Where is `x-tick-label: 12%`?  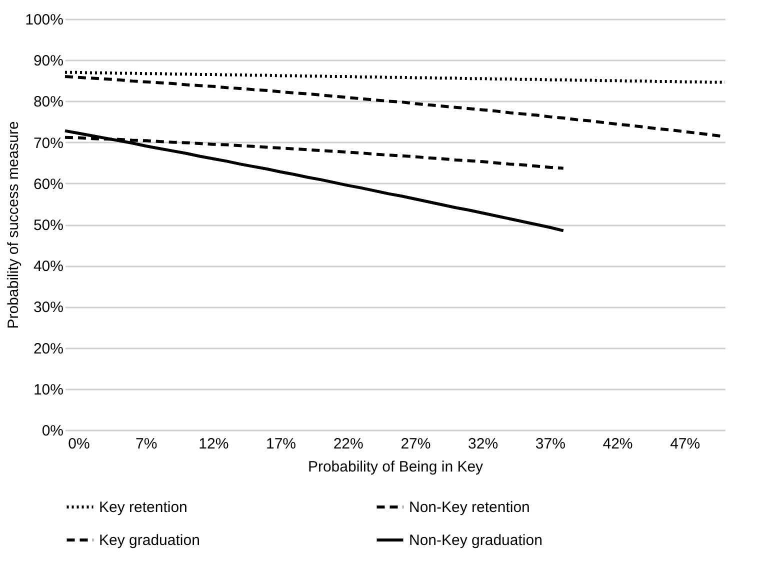
x-tick-label: 12% is located at coordinates (213, 444).